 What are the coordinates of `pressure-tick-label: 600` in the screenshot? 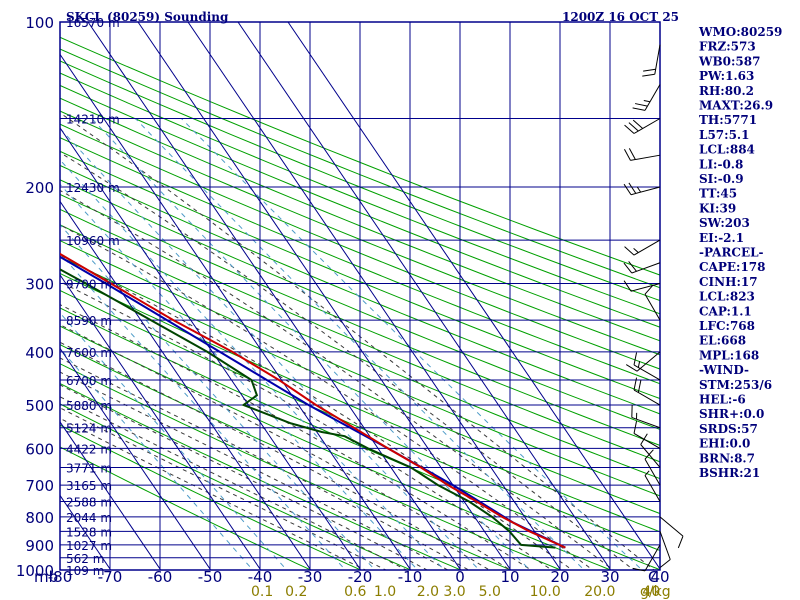 It's located at (39, 449).